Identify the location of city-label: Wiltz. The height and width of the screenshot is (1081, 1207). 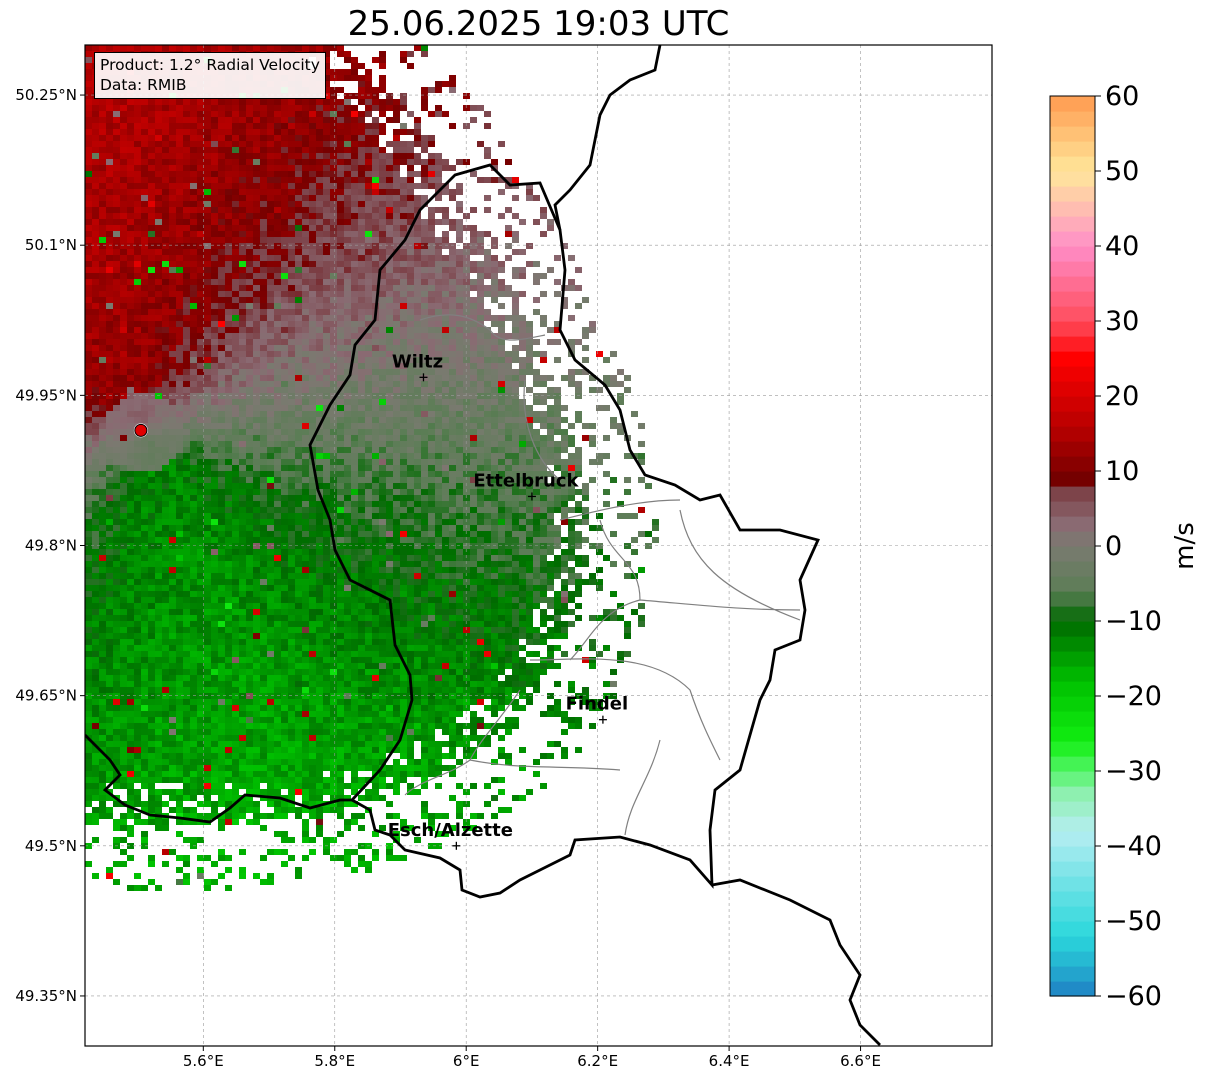
(417, 361).